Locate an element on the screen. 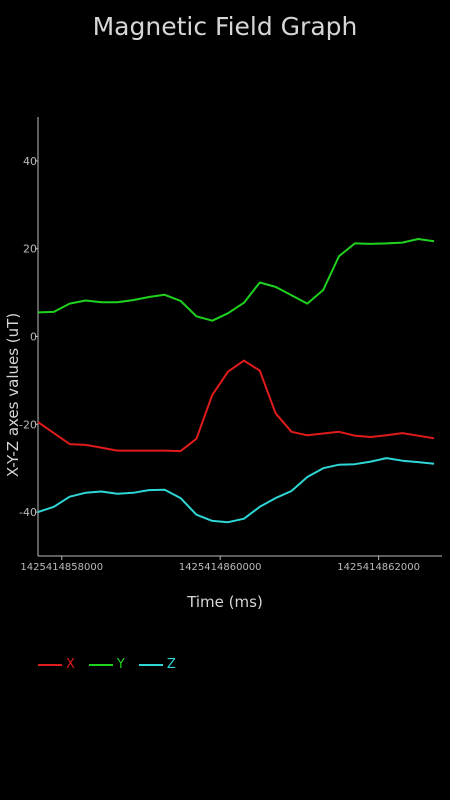  y-tick-label: 40 is located at coordinates (30, 161).